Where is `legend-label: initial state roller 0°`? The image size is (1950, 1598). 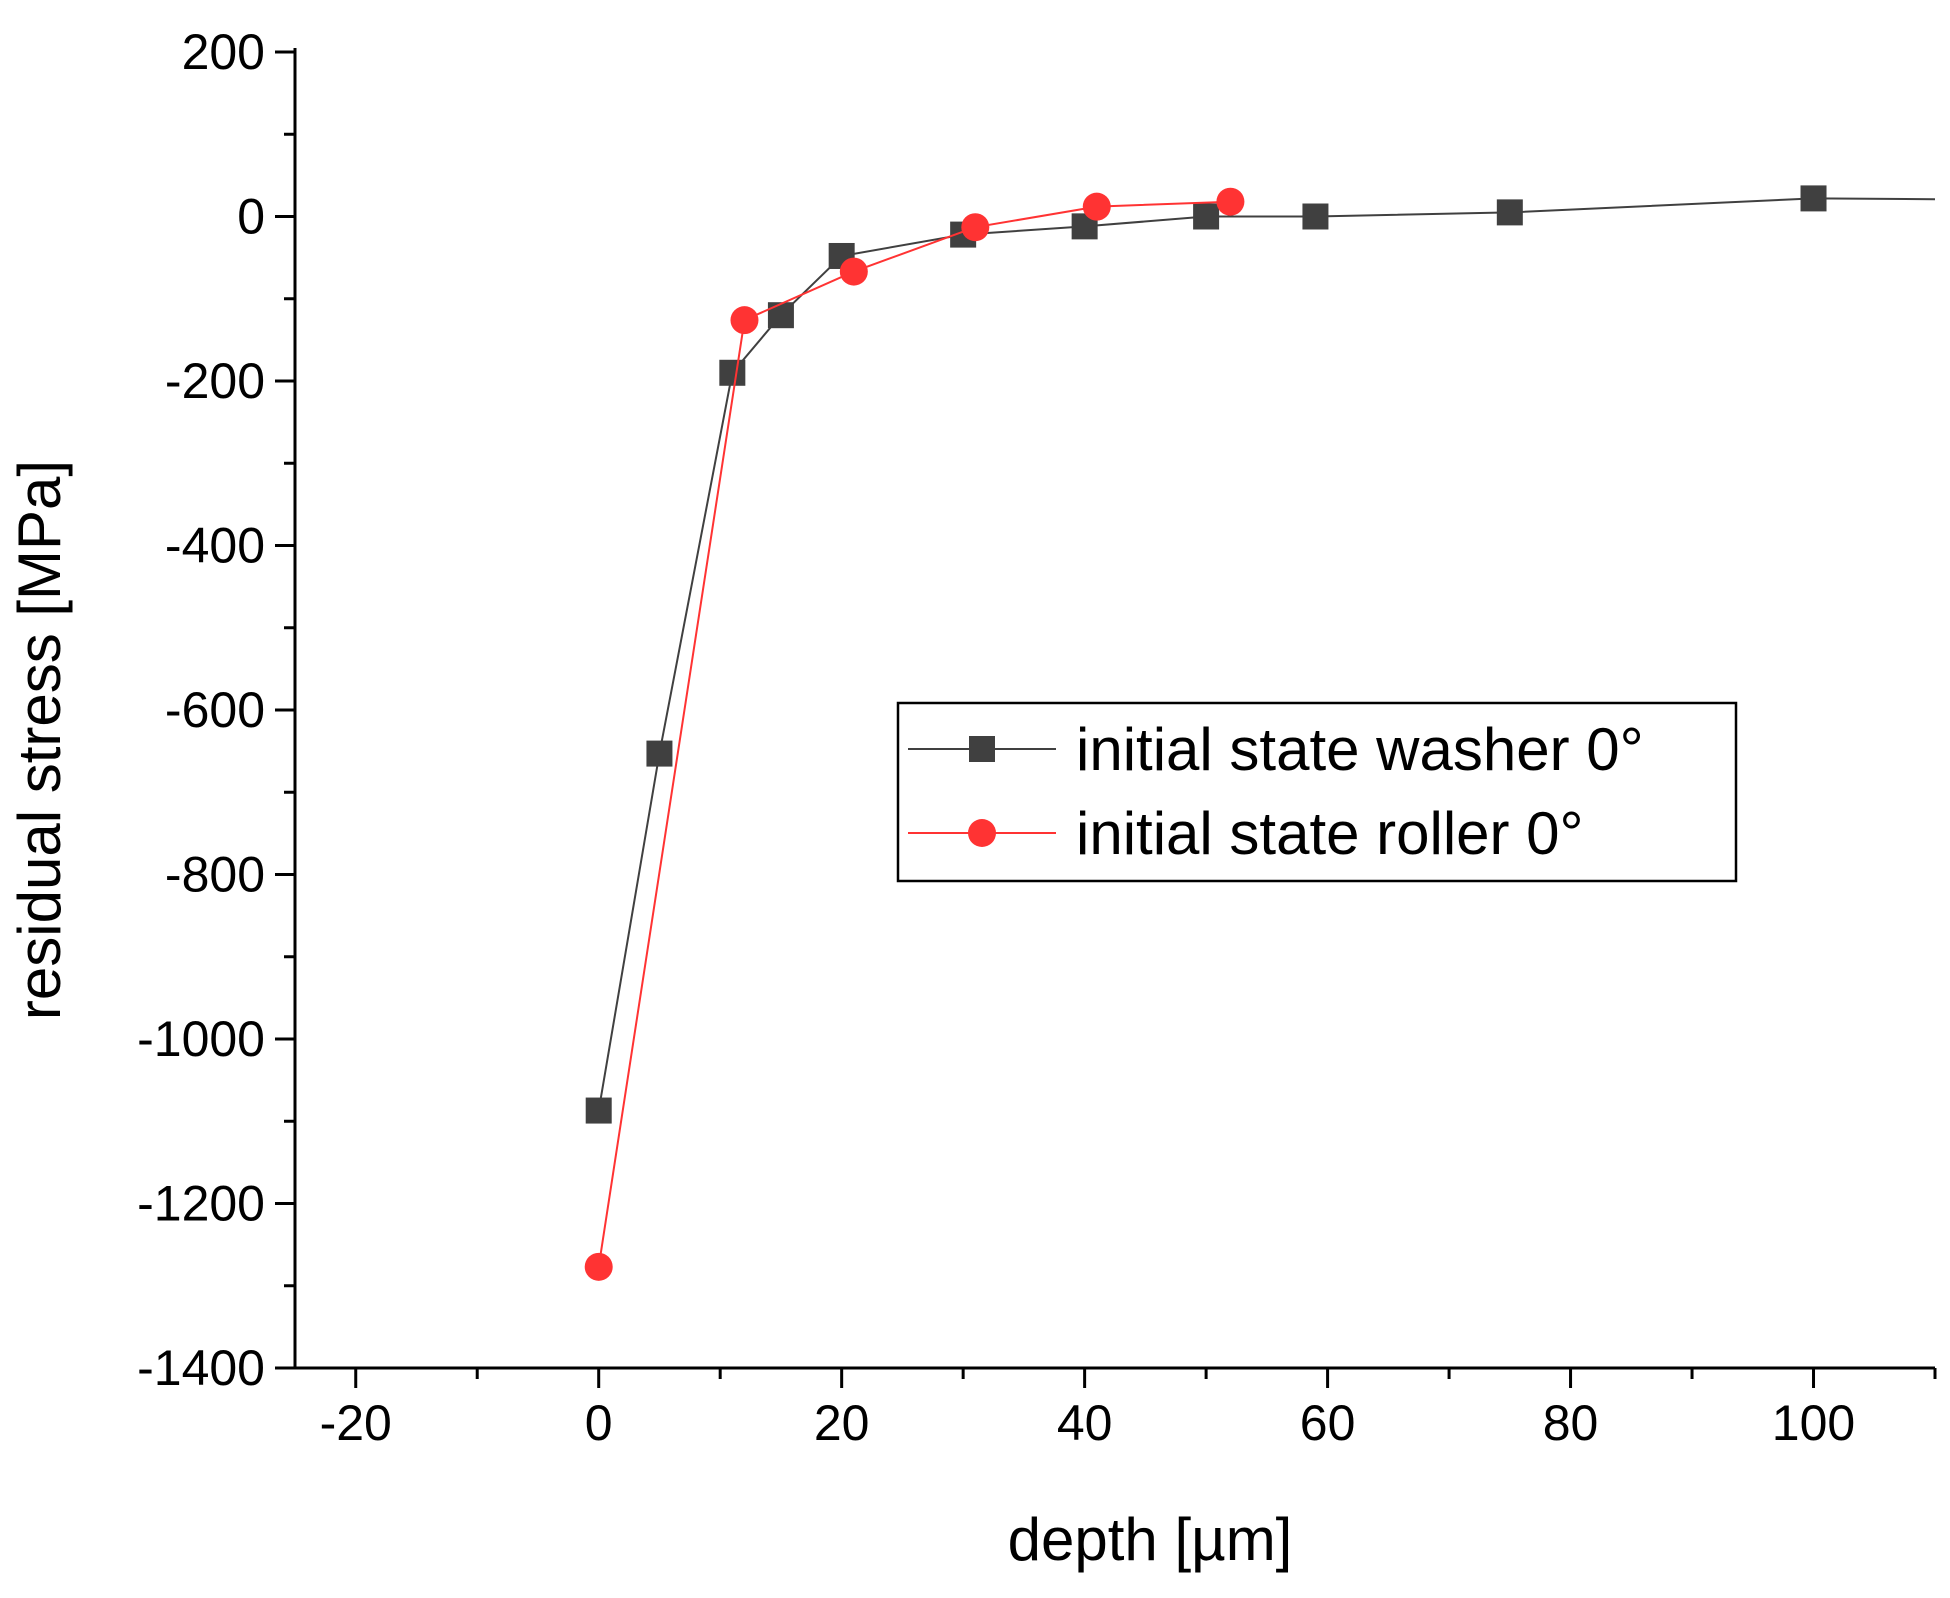
legend-label: initial state roller 0° is located at coordinates (1330, 833).